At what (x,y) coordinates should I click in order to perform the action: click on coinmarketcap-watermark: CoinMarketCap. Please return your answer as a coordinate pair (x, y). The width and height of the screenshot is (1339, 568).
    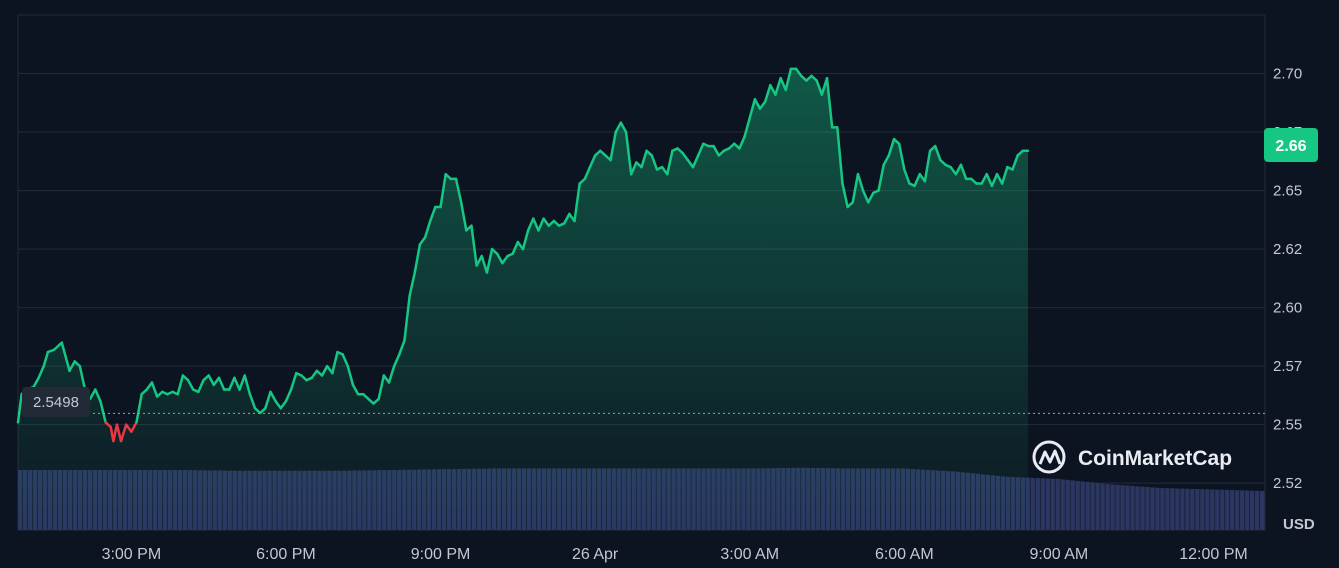
    Looking at the image, I should click on (1132, 457).